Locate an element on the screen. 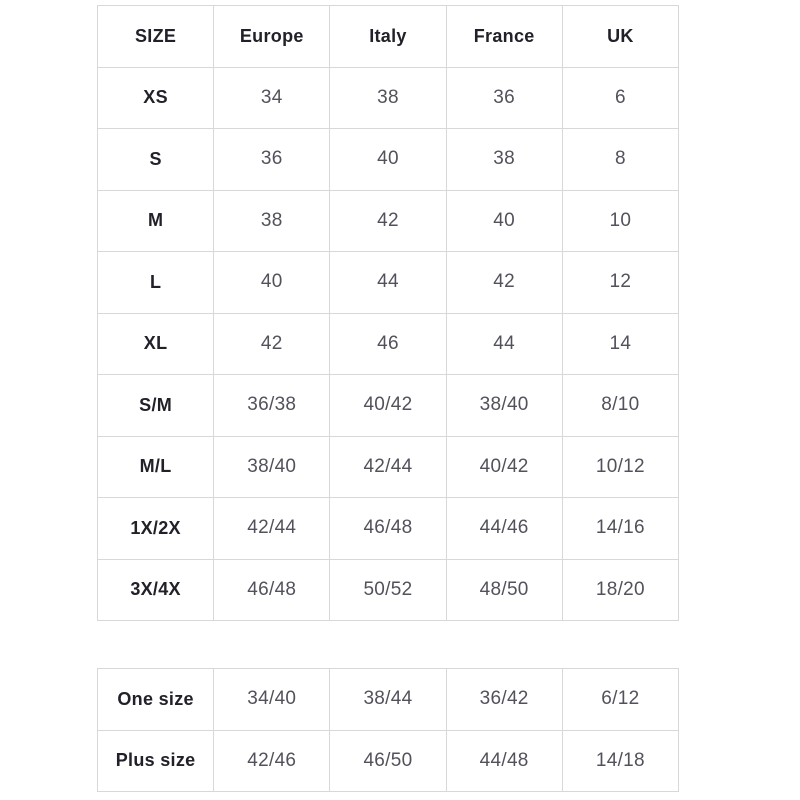 Image resolution: width=800 pixels, height=800 pixels. size-label-cell: XS is located at coordinates (155, 97).